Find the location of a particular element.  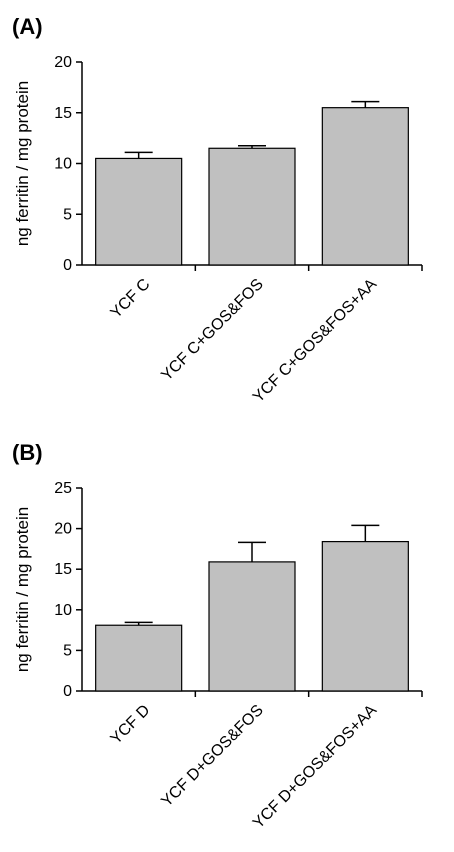

y-axis-title-b: ng ferritin / mg protein is located at coordinates (22, 589).